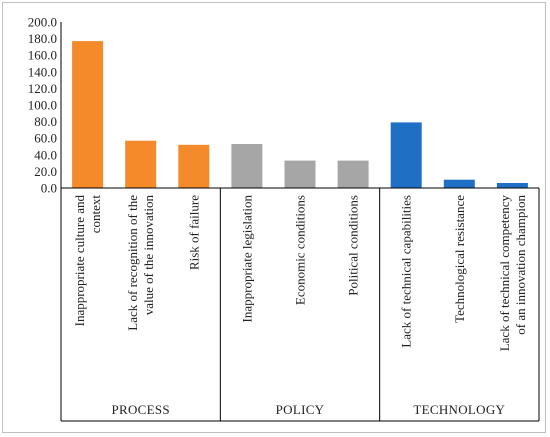 This screenshot has width=550, height=437. Describe the element at coordinates (79, 261) in the screenshot. I see `category-label: Inappropriate culture and` at that location.